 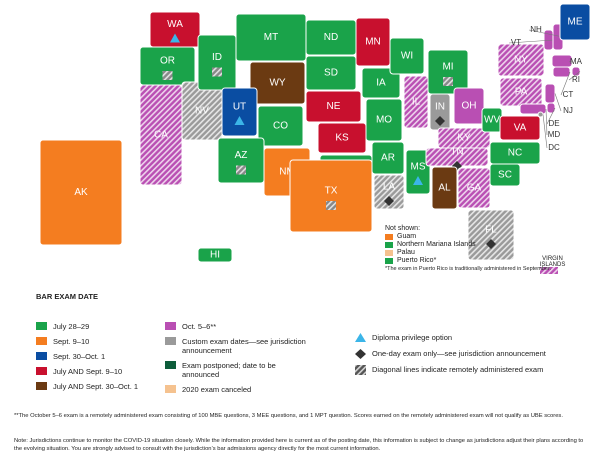 I want to click on state-label: NM, so click(x=287, y=172).